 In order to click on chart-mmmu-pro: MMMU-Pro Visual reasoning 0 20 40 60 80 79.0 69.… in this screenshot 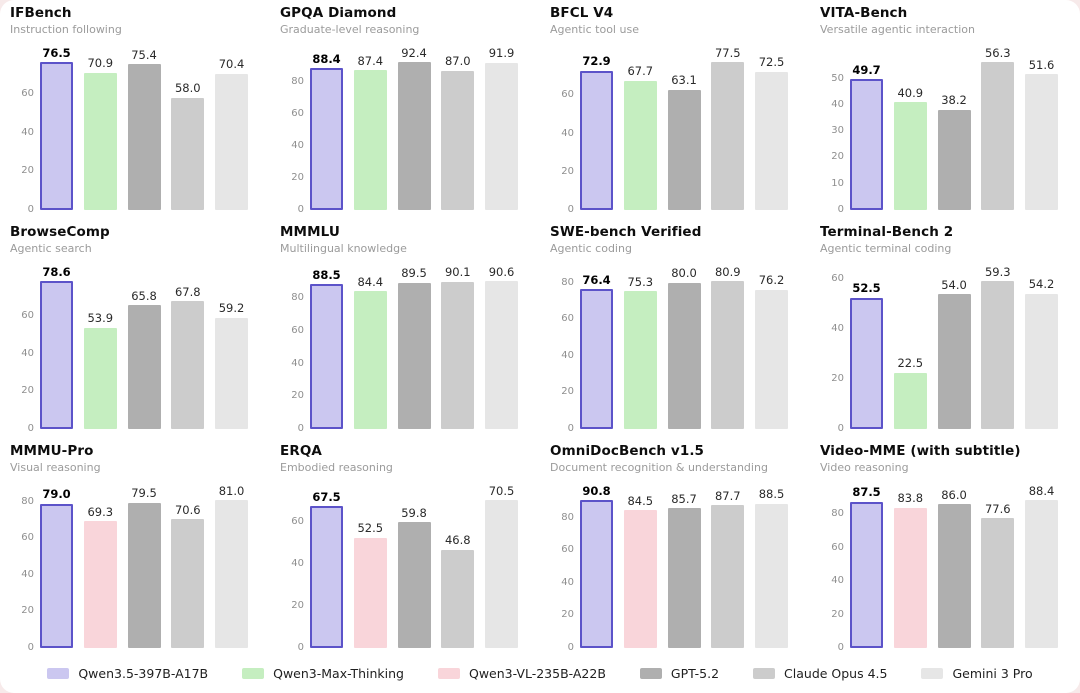, I will do `click(135, 549)`.